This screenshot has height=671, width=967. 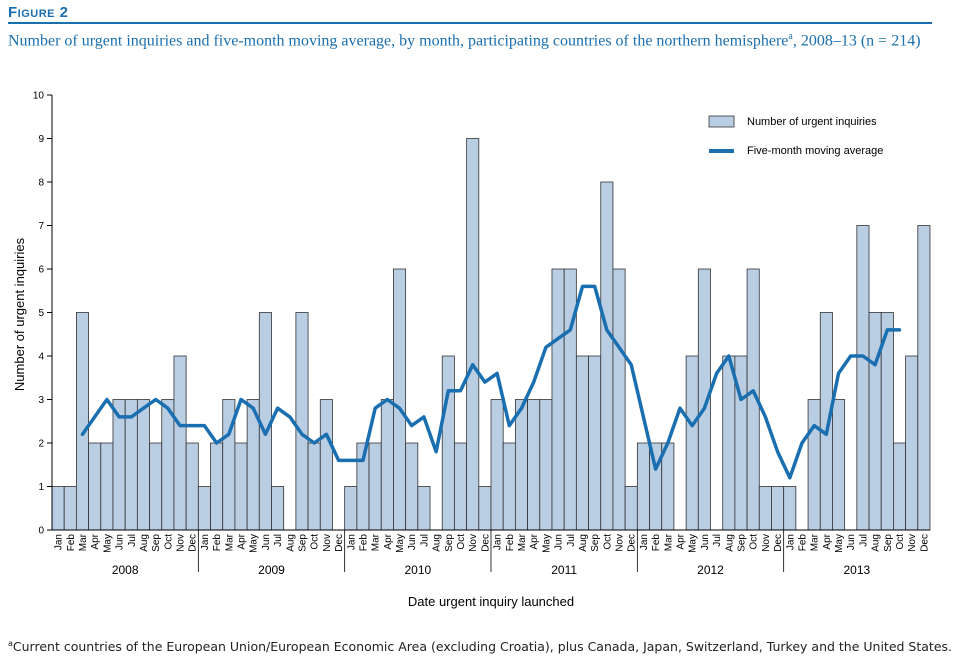 I want to click on year-label: 2008, so click(x=125, y=570).